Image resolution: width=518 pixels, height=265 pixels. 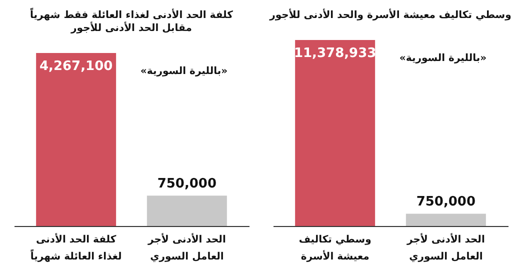 What do you see at coordinates (76, 66) in the screenshot?
I see `data-label: 4,267,100` at bounding box center [76, 66].